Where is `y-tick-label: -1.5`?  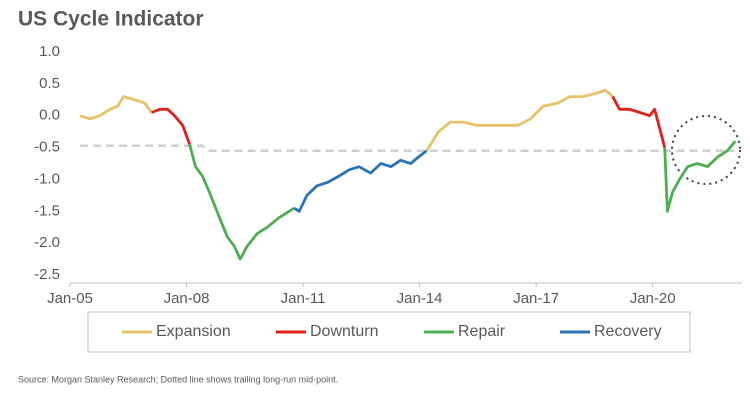 y-tick-label: -1.5 is located at coordinates (47, 210).